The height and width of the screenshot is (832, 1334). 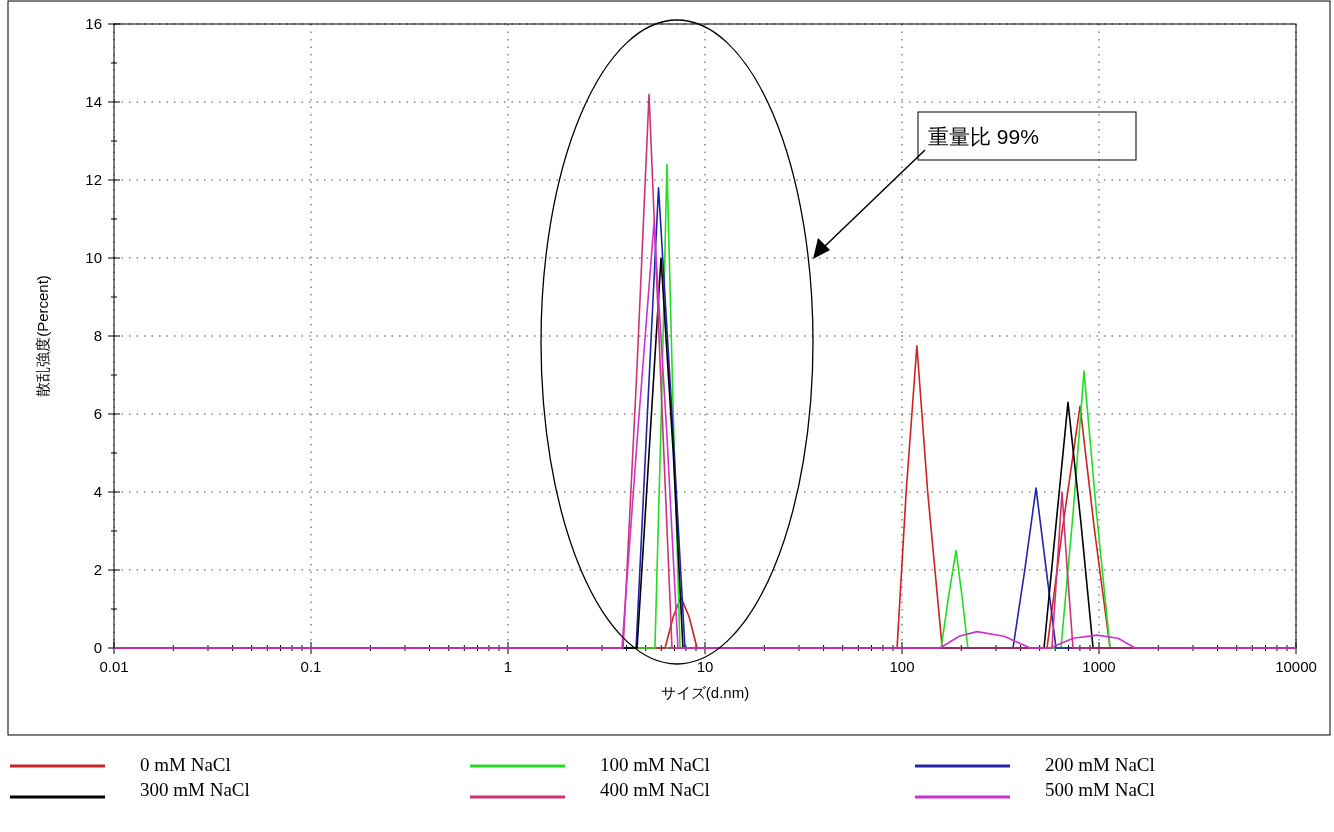 I want to click on x-tick-label: 10, so click(x=705, y=666).